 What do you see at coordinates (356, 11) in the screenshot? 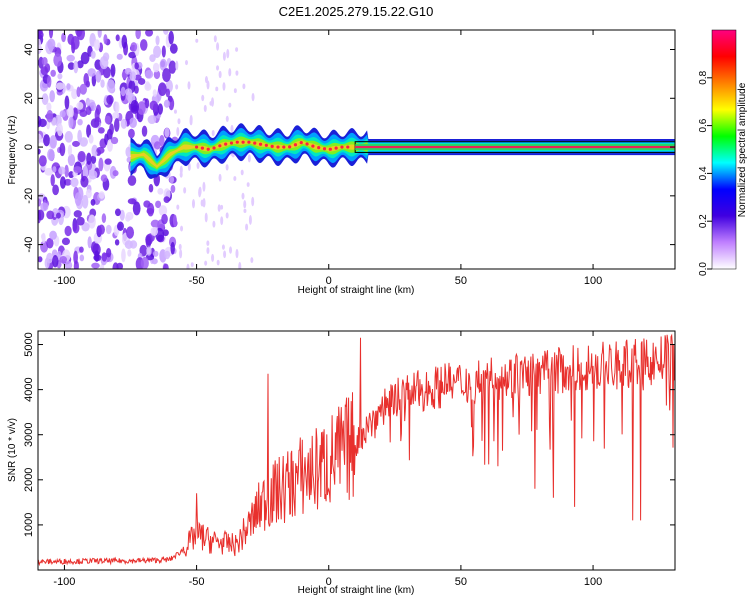
I see `figure-title: C2E1.2025.279.15.22.G10` at bounding box center [356, 11].